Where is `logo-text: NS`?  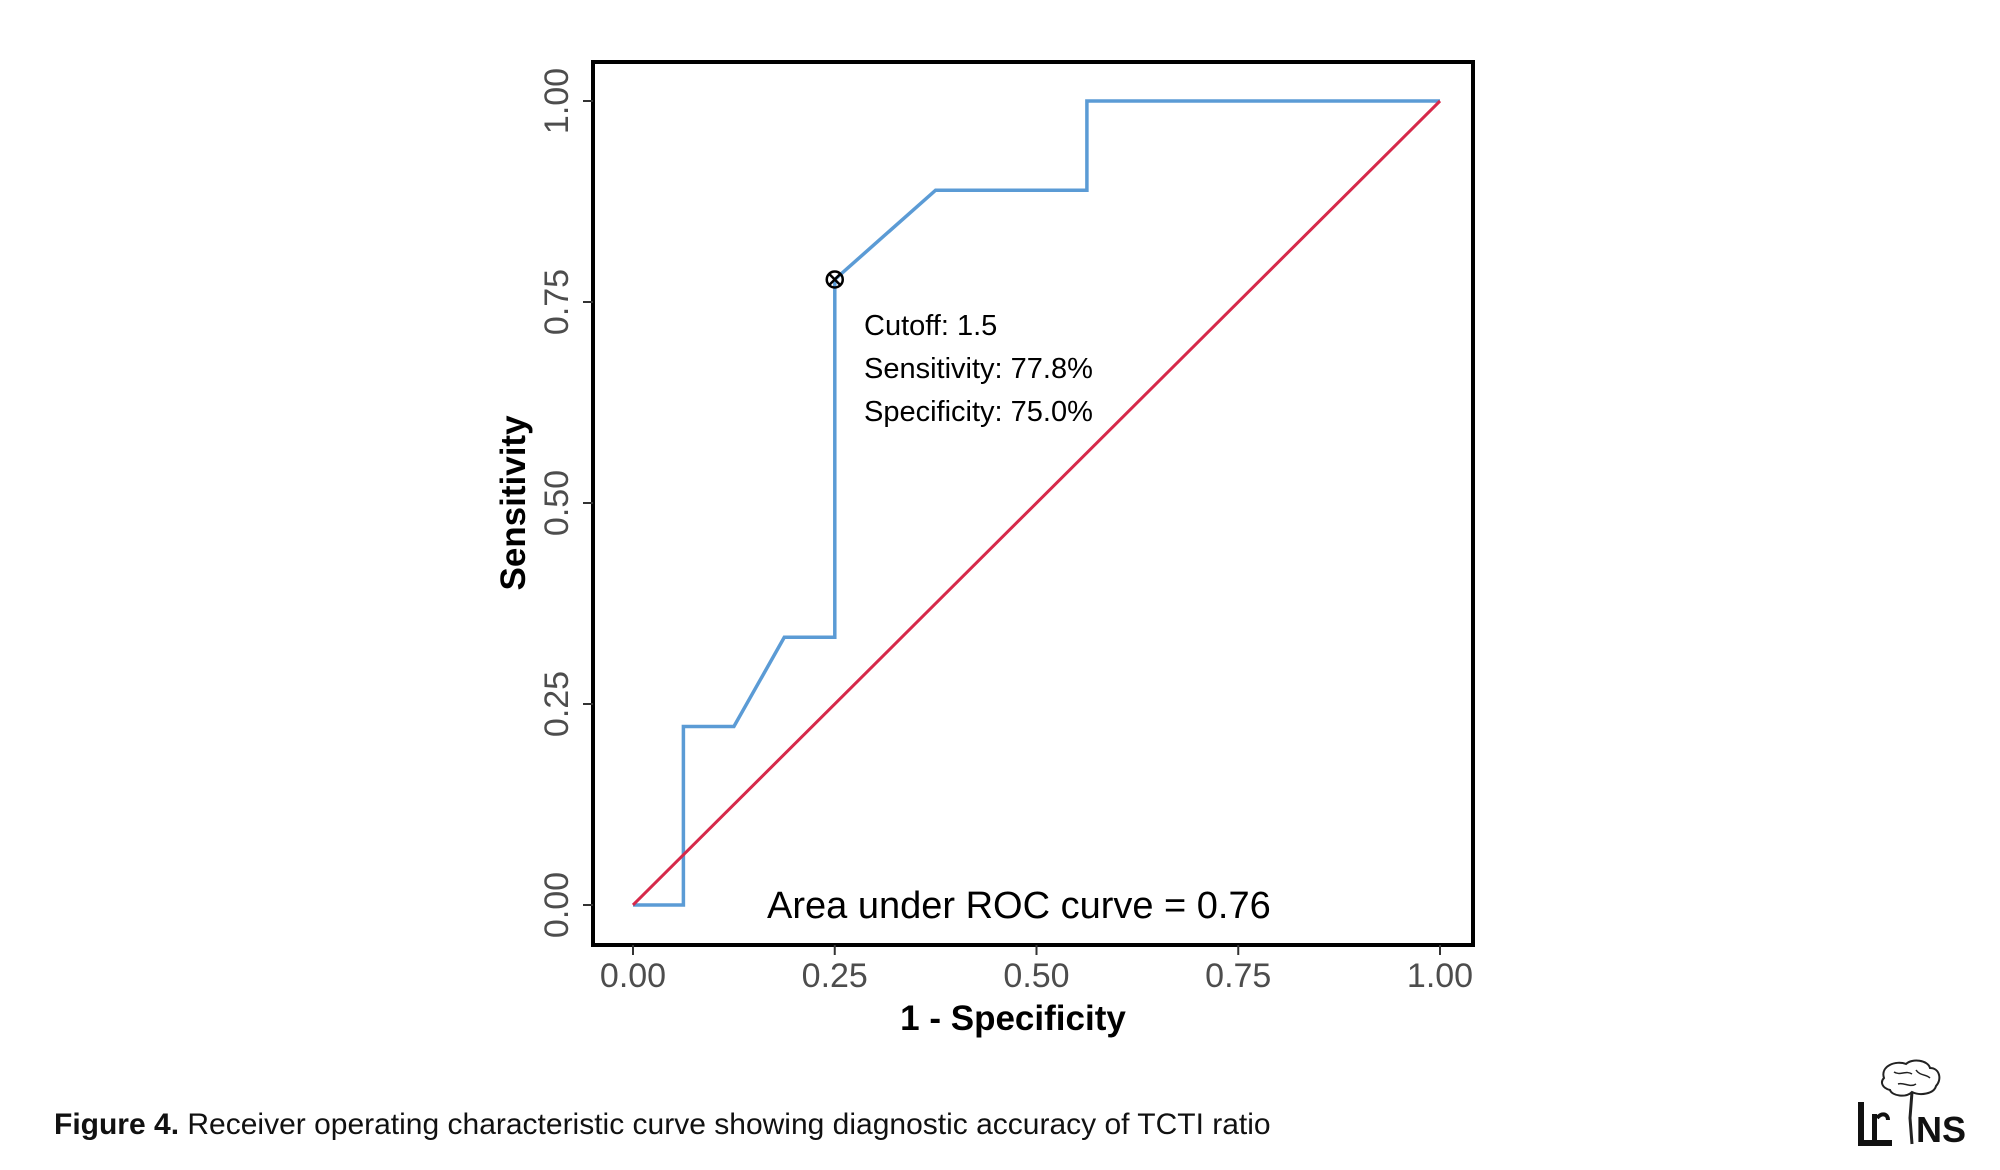 logo-text: NS is located at coordinates (1941, 1128).